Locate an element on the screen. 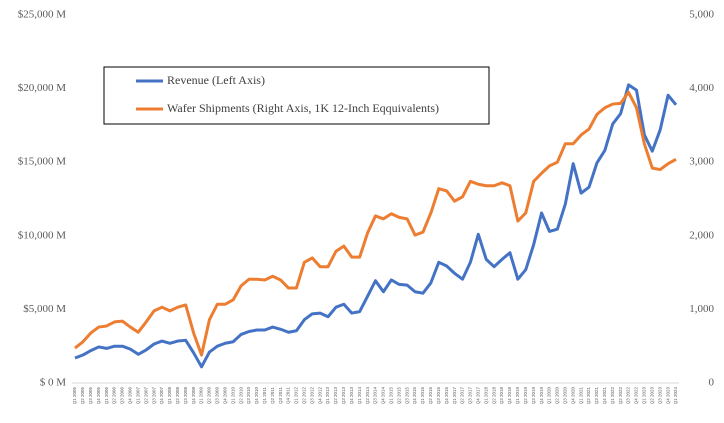  y-tick-label: $15,000 M is located at coordinates (42, 162).